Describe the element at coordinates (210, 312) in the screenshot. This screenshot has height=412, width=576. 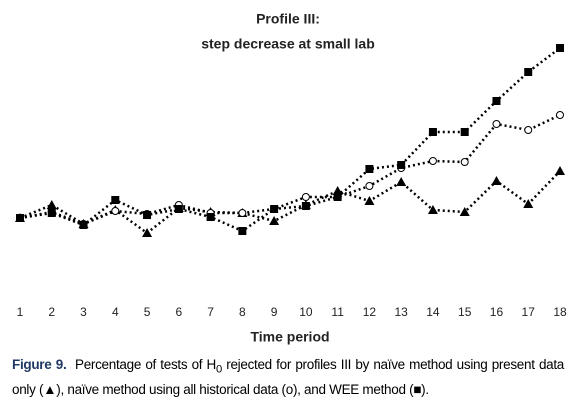
I see `x-tick-label: 7` at that location.